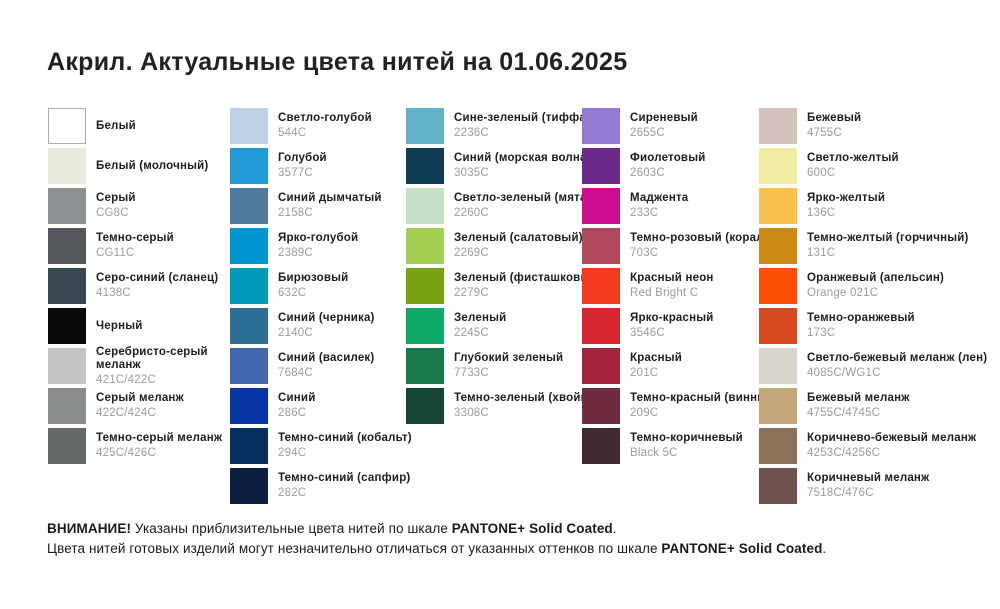  What do you see at coordinates (821, 213) in the screenshot?
I see `color-code: 136C` at bounding box center [821, 213].